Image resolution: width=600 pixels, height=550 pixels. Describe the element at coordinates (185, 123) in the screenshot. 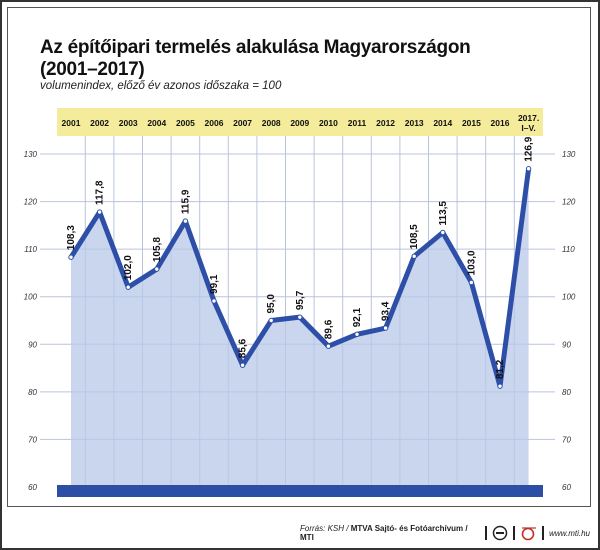

I see `x-tick-label: 2005` at that location.